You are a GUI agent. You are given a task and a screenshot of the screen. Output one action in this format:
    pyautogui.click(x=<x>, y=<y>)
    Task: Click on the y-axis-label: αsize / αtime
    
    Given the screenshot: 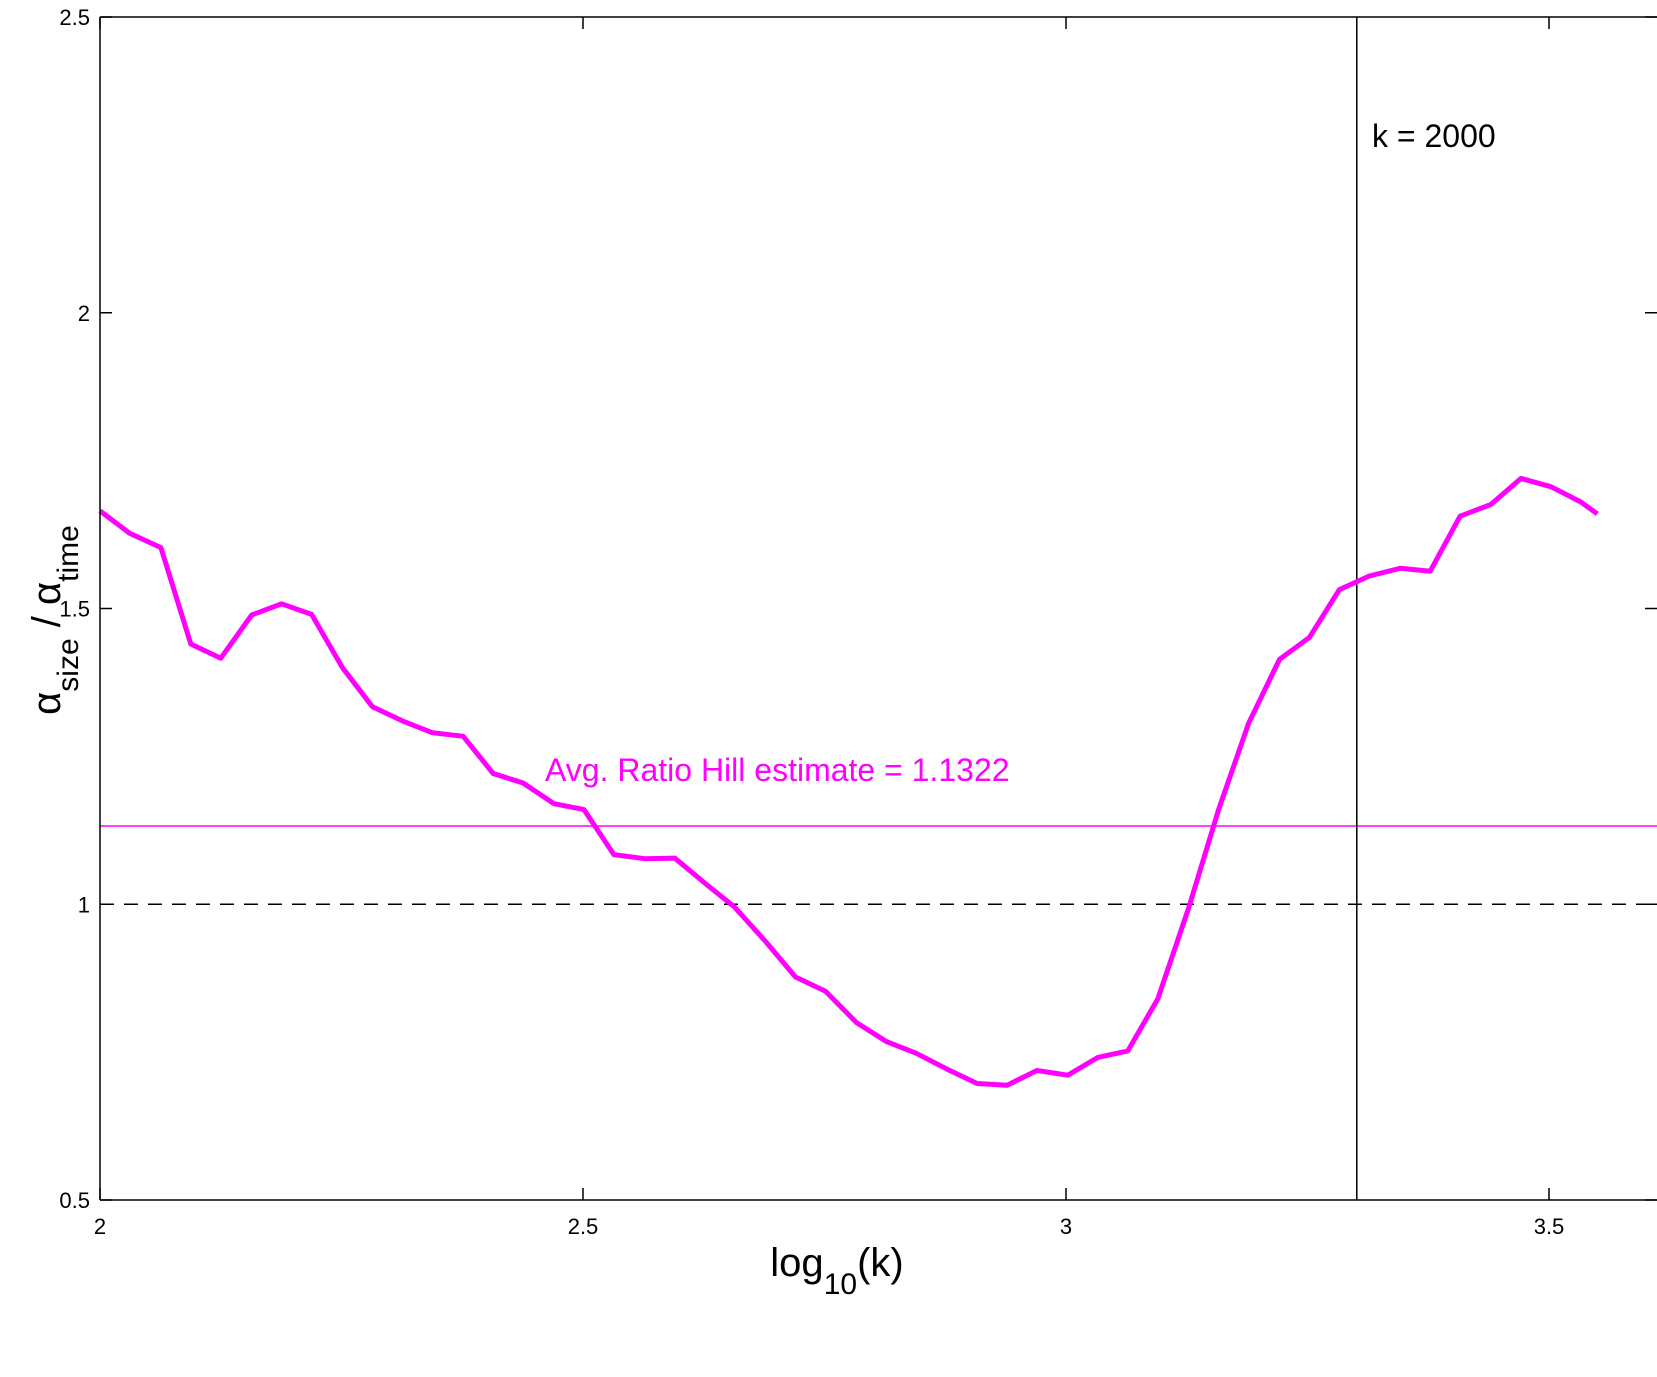 What is the action you would take?
    pyautogui.click(x=55, y=620)
    